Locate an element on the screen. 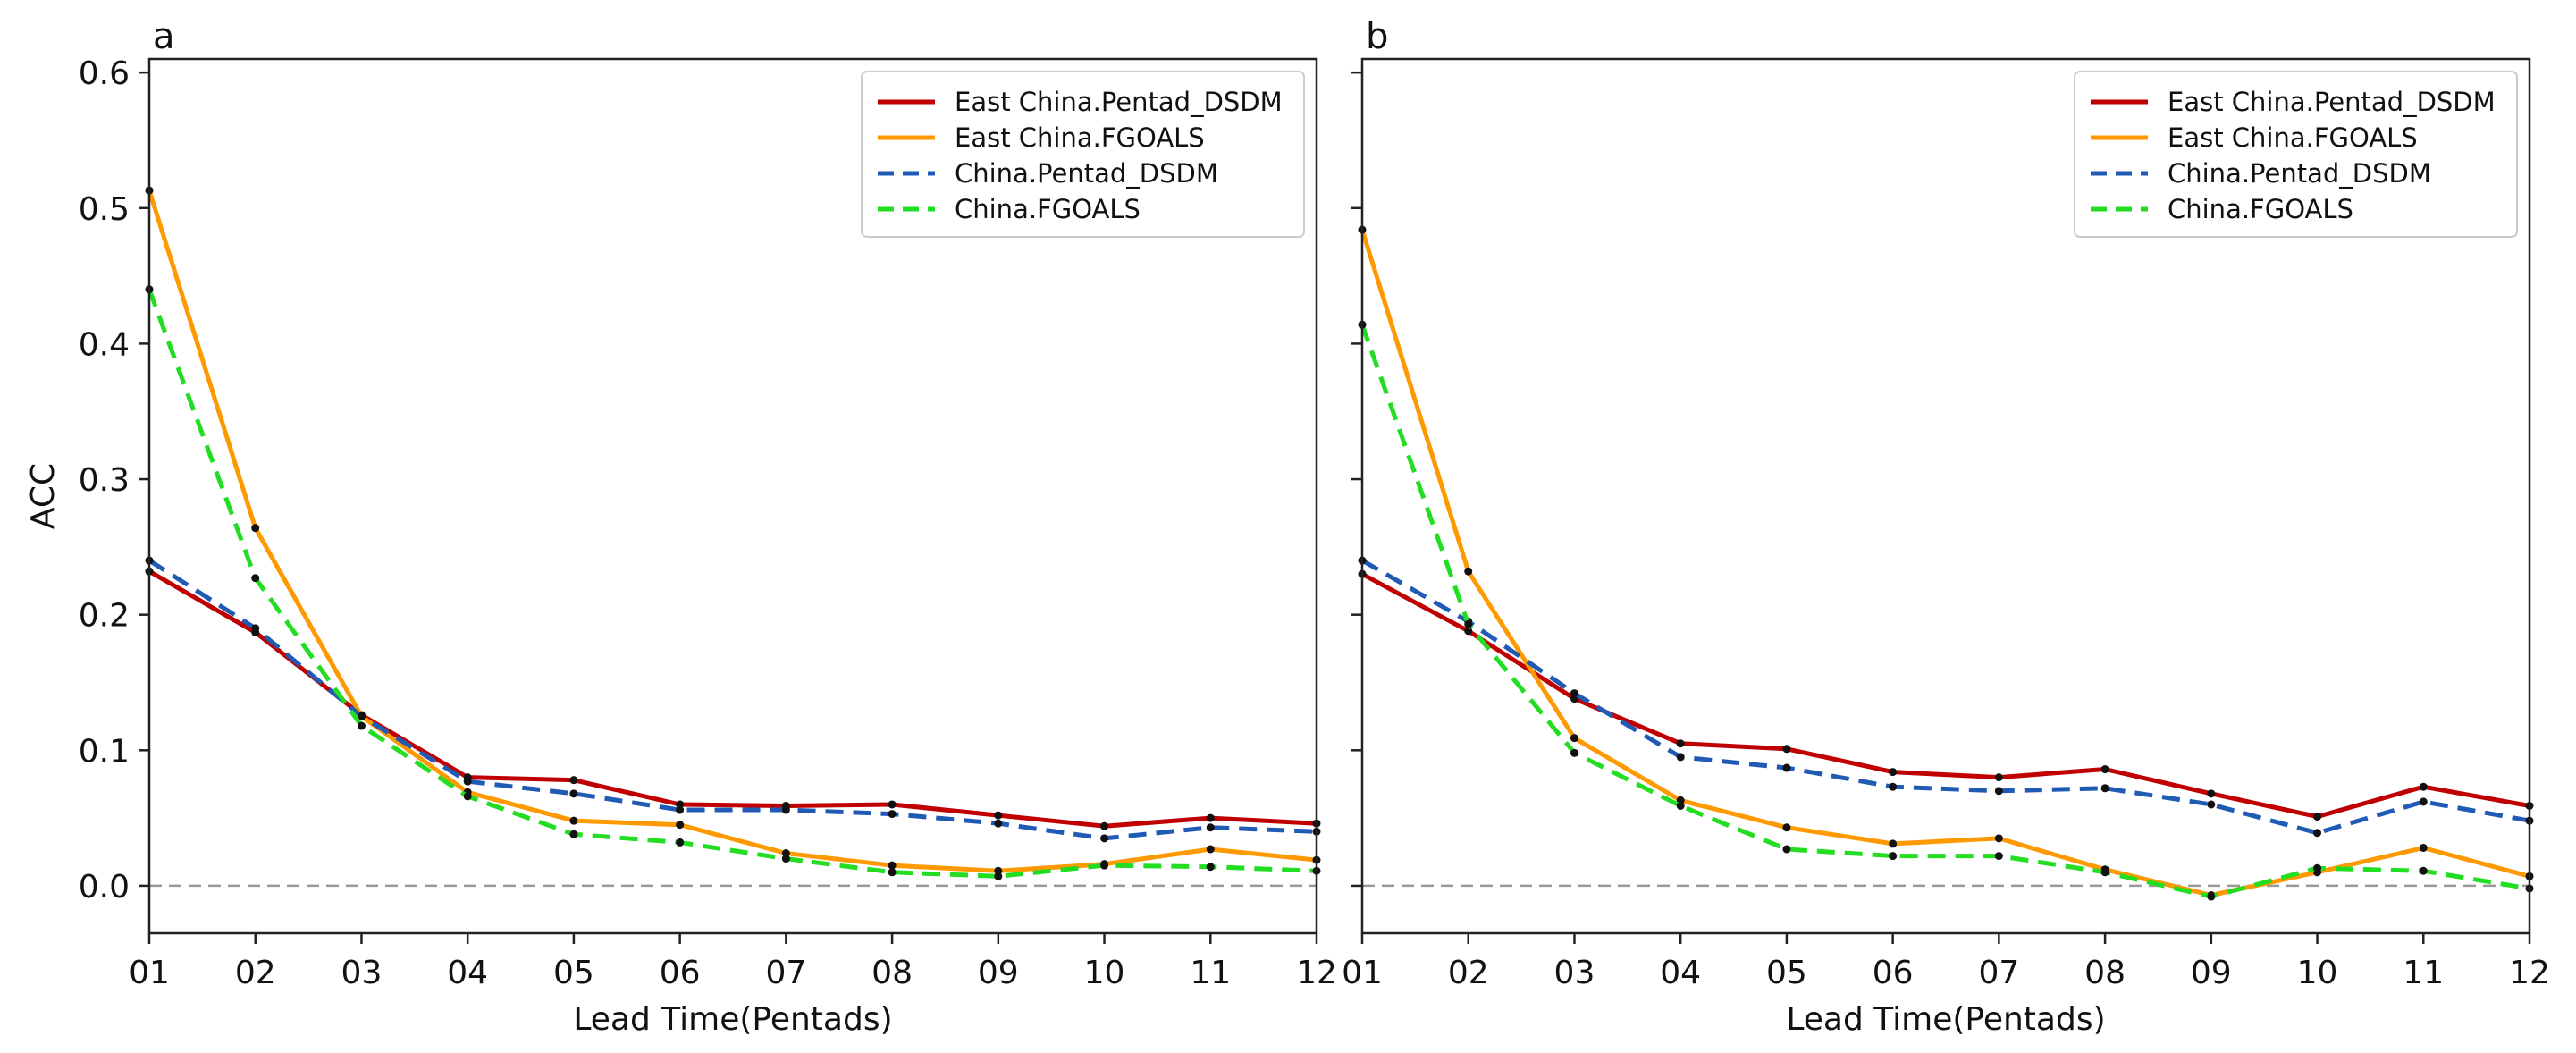  y-tick-label: 0.2 is located at coordinates (105, 617).